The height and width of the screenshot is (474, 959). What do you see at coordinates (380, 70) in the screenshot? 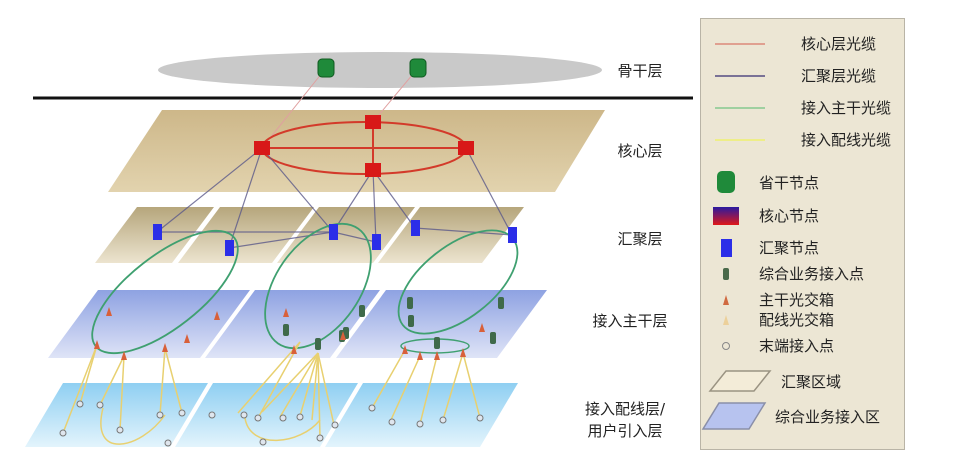
I see `backbone-plane` at bounding box center [380, 70].